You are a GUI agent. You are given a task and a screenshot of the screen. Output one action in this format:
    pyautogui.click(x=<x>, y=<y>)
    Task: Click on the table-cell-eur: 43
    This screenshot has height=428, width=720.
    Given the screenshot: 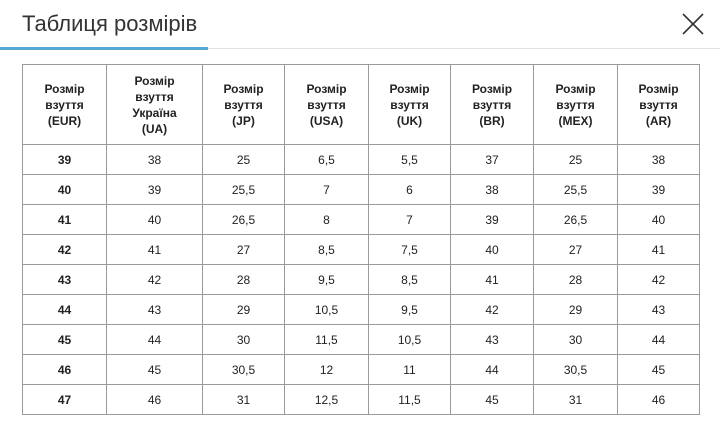 What is the action you would take?
    pyautogui.click(x=64, y=279)
    